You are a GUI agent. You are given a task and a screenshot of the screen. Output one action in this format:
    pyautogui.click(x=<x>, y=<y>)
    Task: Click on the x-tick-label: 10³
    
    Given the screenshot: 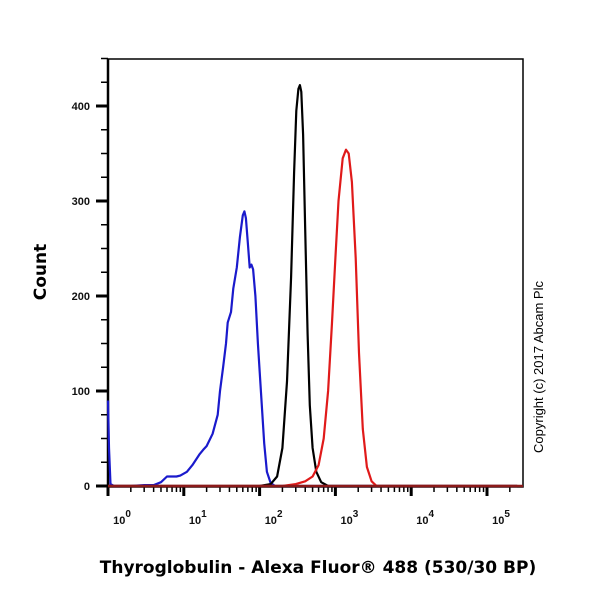 What is the action you would take?
    pyautogui.click(x=349, y=518)
    